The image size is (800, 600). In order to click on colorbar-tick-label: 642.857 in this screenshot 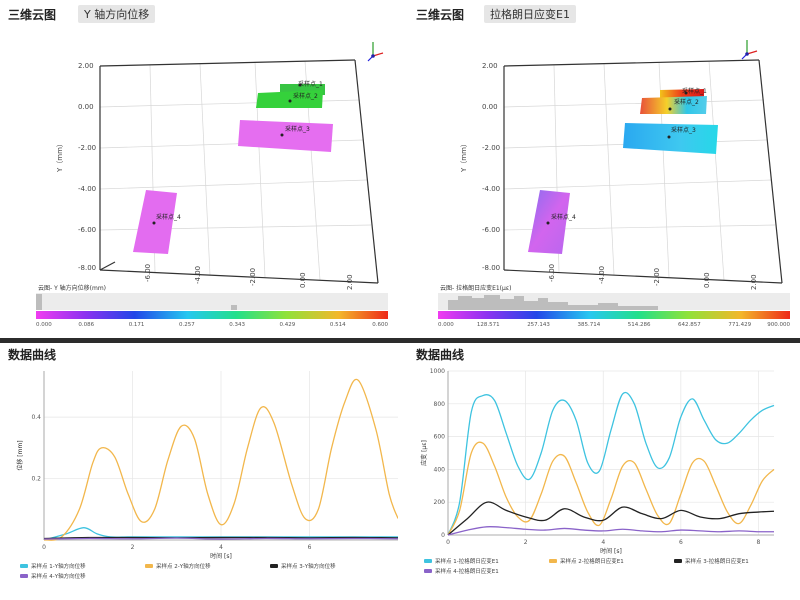, I will do `click(689, 325)`.